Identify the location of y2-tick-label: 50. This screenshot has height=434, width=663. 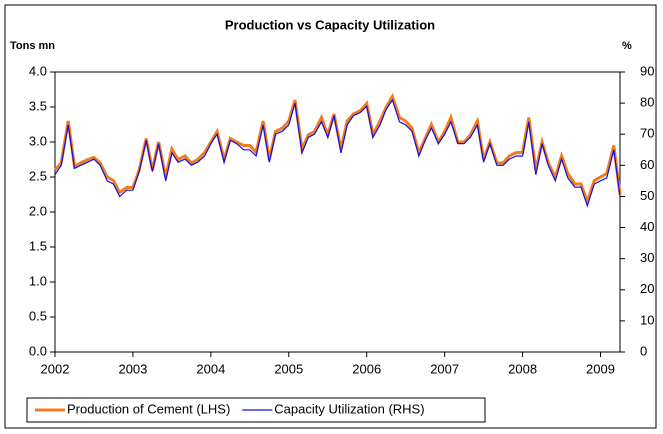
(647, 195).